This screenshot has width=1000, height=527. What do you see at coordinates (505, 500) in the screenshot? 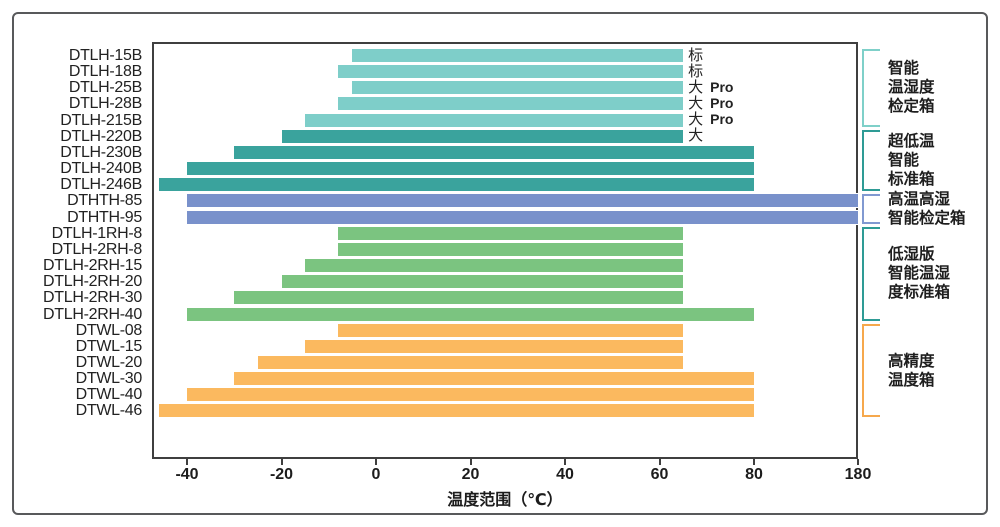
I see `x-axis-title: 温度范围（℃）` at bounding box center [505, 500].